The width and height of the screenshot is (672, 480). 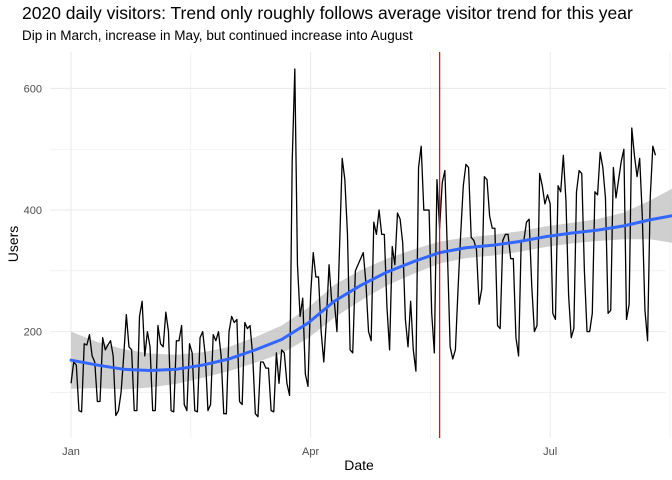 I want to click on x-axis-label: Date, so click(x=359, y=465).